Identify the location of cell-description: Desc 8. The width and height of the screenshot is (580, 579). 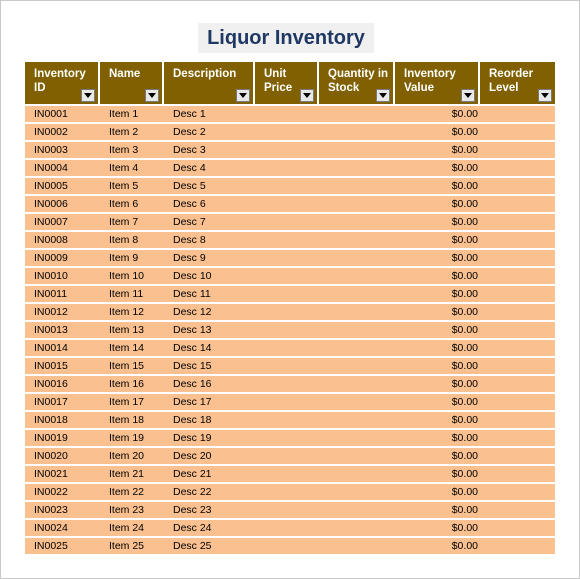
(209, 241).